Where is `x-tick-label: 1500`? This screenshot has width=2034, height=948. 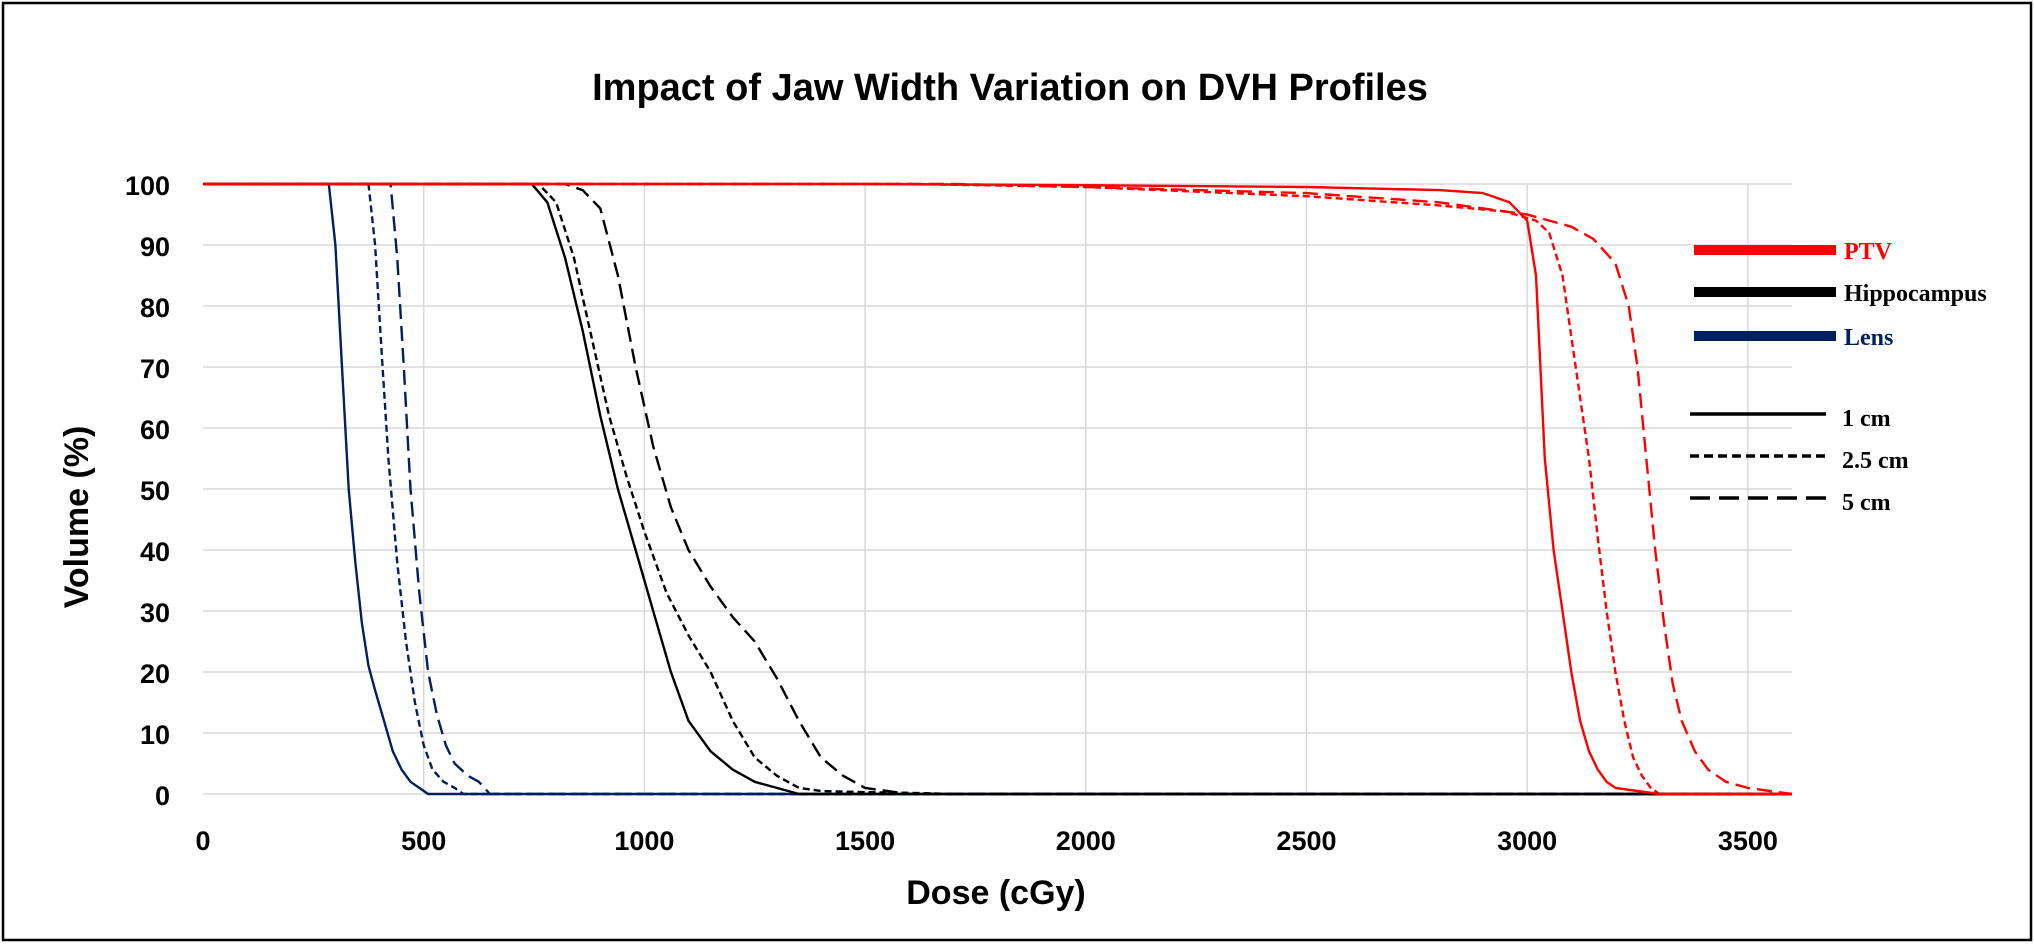 x-tick-label: 1500 is located at coordinates (865, 841).